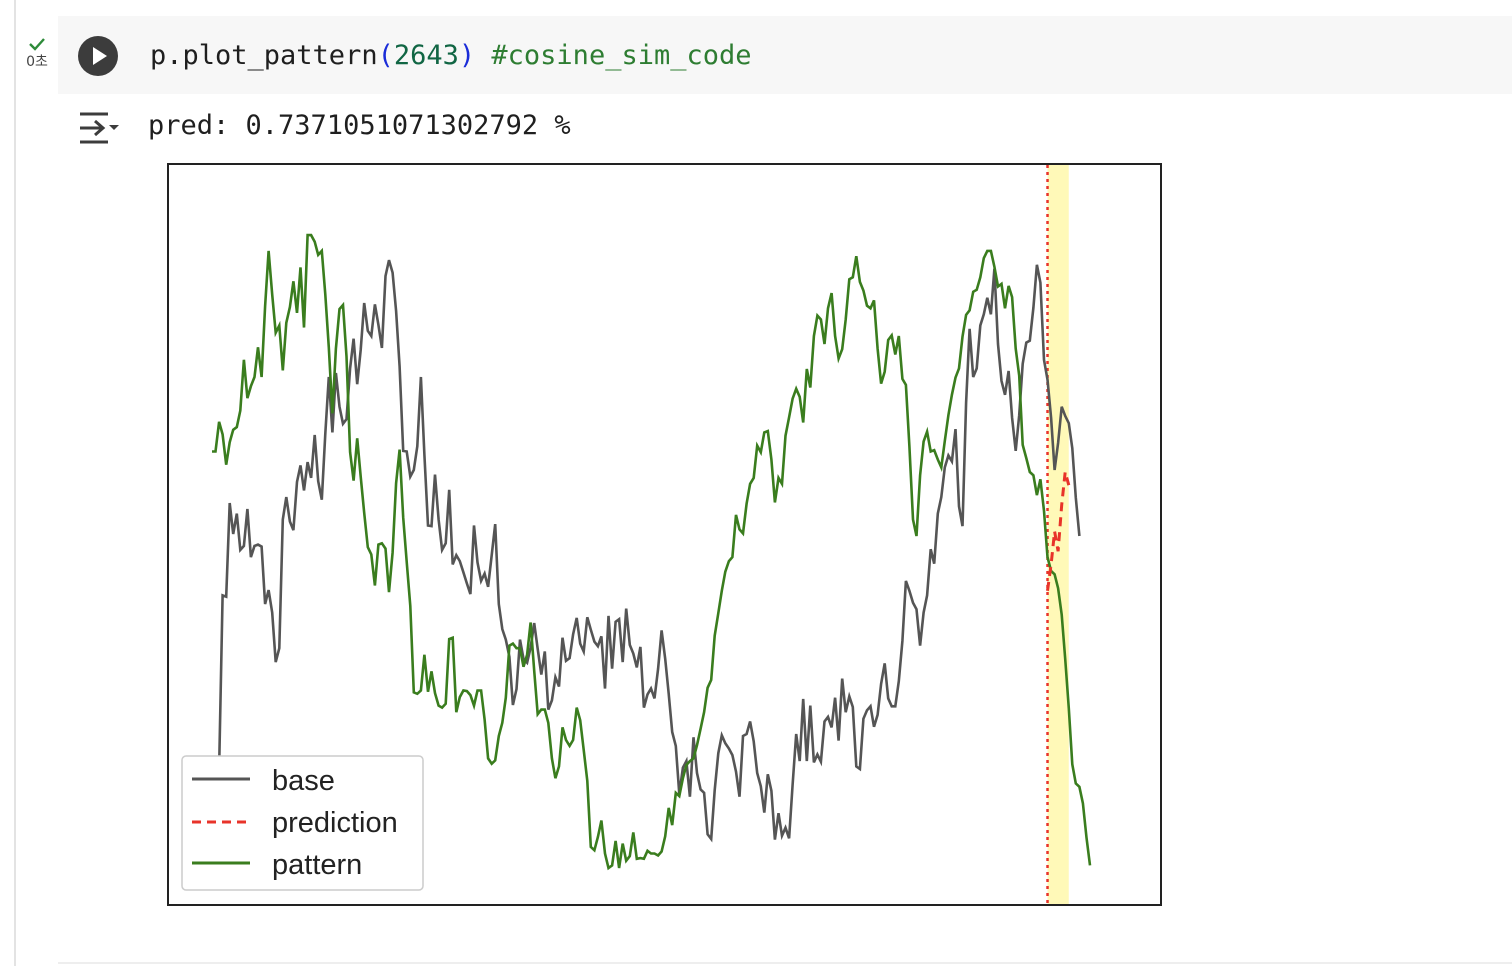  What do you see at coordinates (335, 823) in the screenshot?
I see `legend-label-prediction: prediction` at bounding box center [335, 823].